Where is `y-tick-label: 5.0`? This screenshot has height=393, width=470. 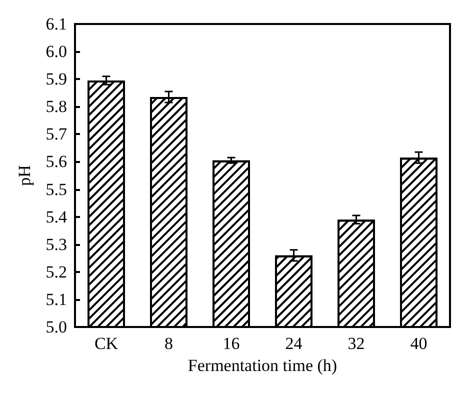
y-tick-label: 5.0 is located at coordinates (56, 327).